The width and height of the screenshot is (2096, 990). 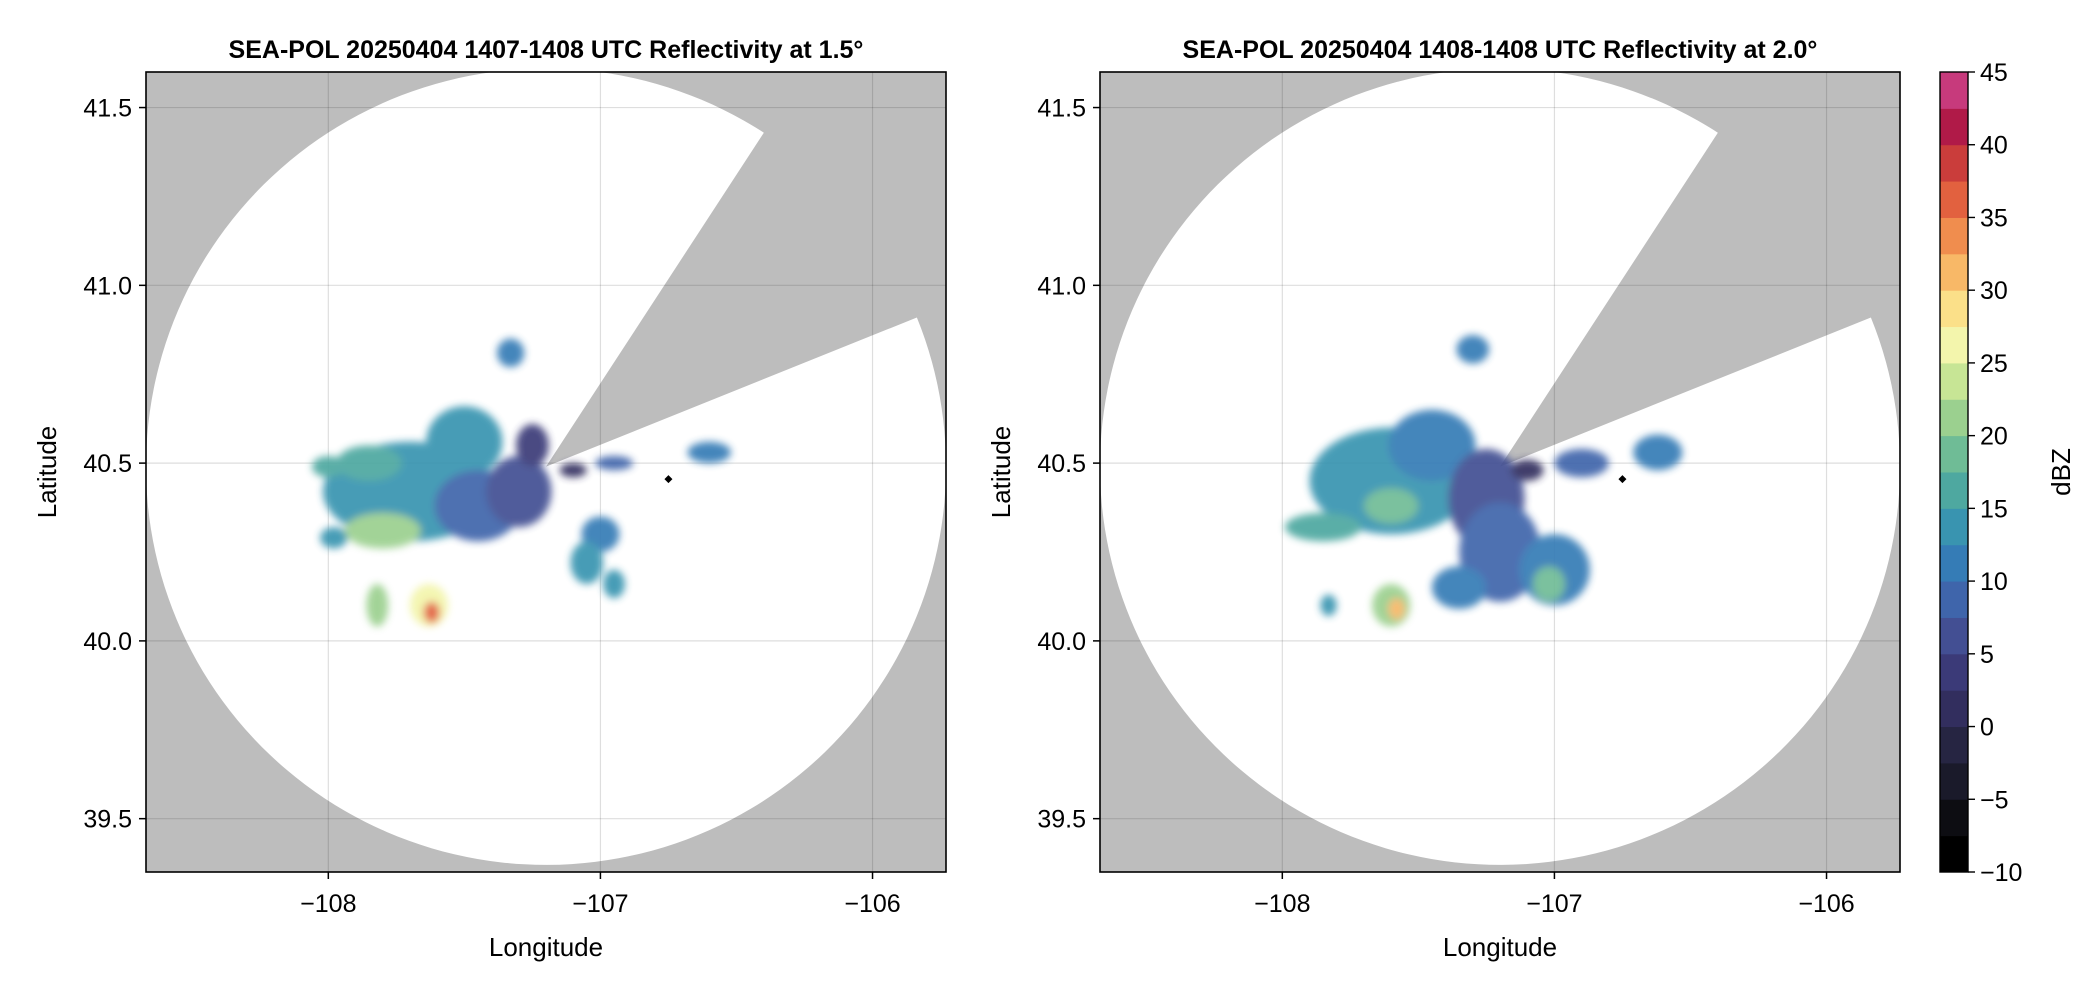 I want to click on colorbar: 45 40 35 30 25 20 15 10 5 0 −5 −10 dBZ, so click(x=2007, y=473).